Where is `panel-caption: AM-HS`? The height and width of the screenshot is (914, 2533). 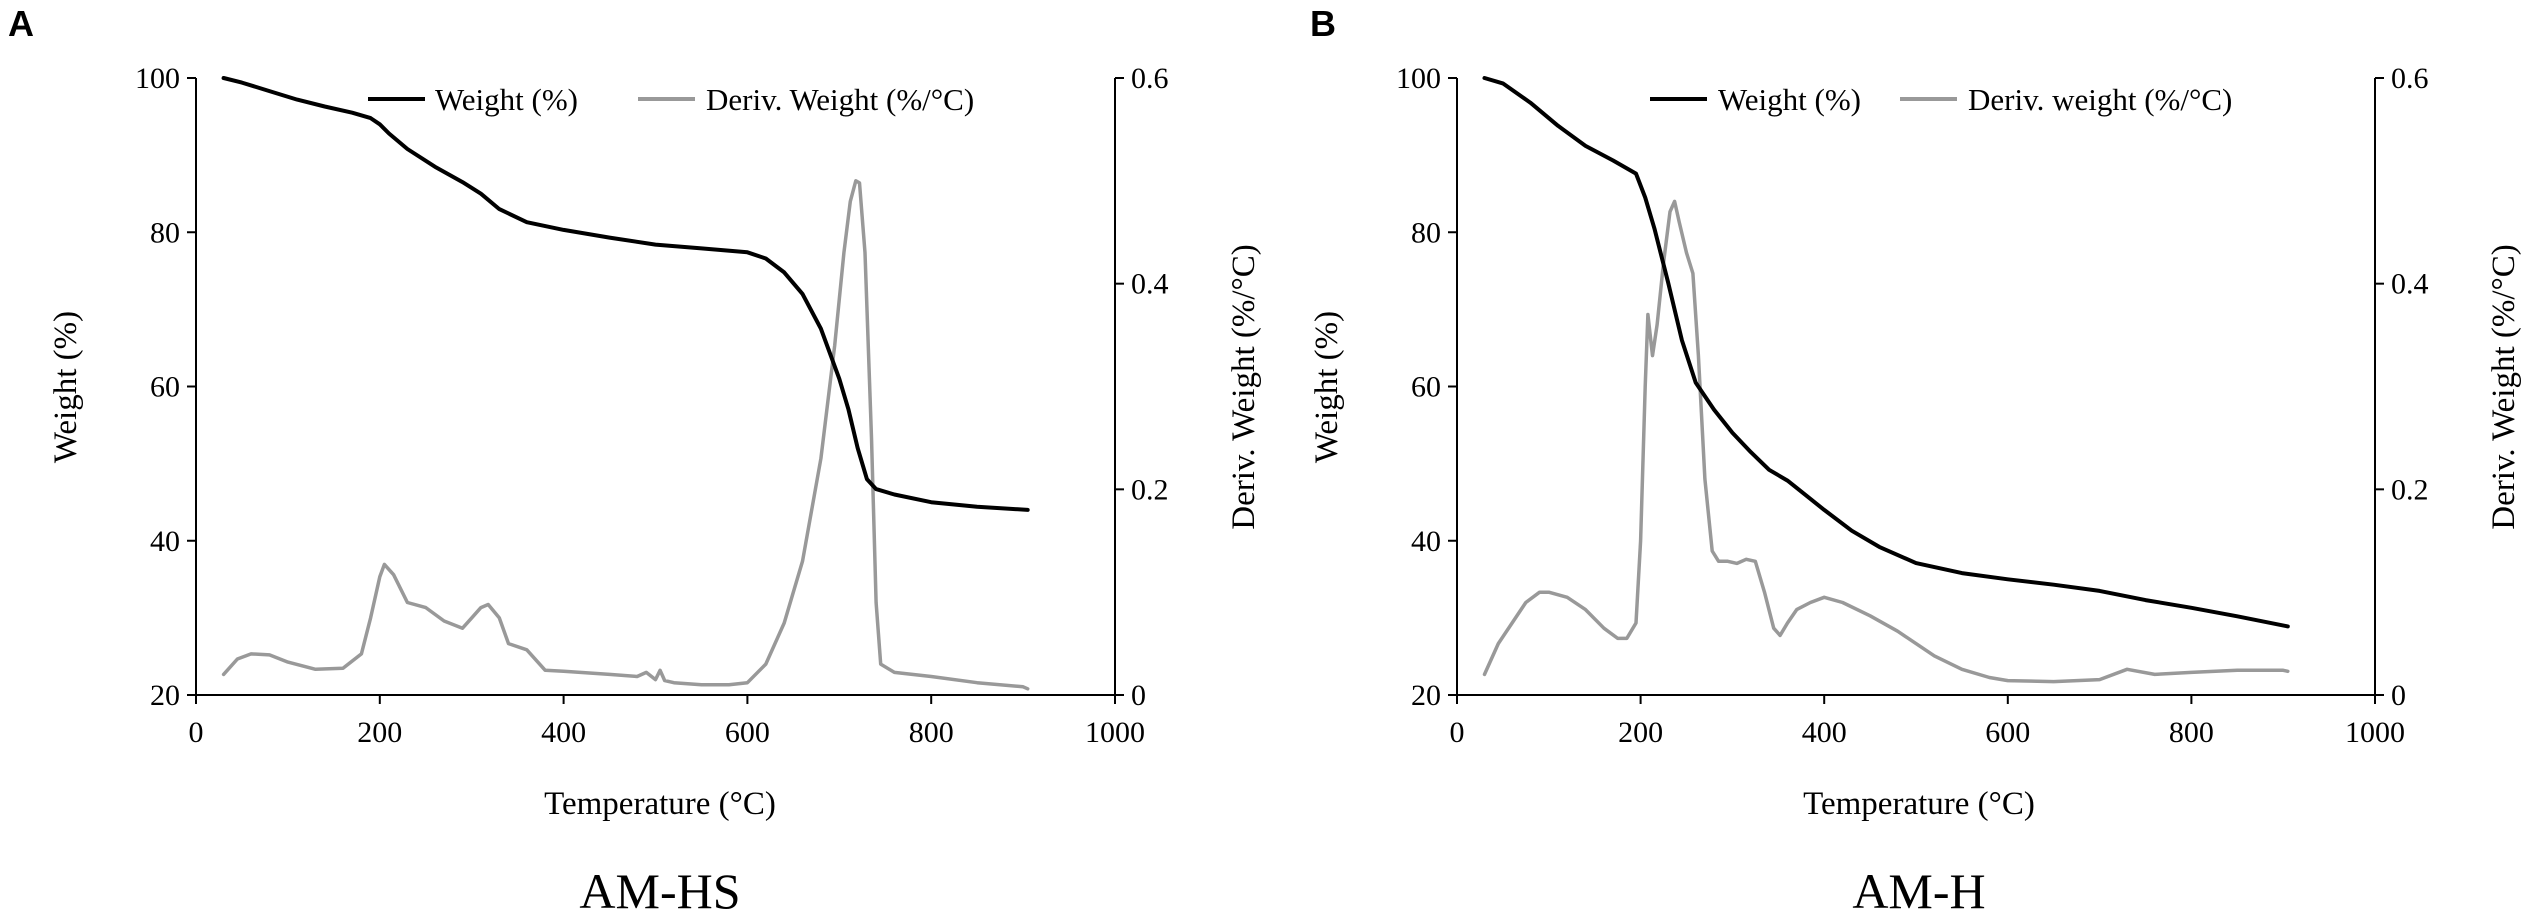 panel-caption: AM-HS is located at coordinates (659, 888).